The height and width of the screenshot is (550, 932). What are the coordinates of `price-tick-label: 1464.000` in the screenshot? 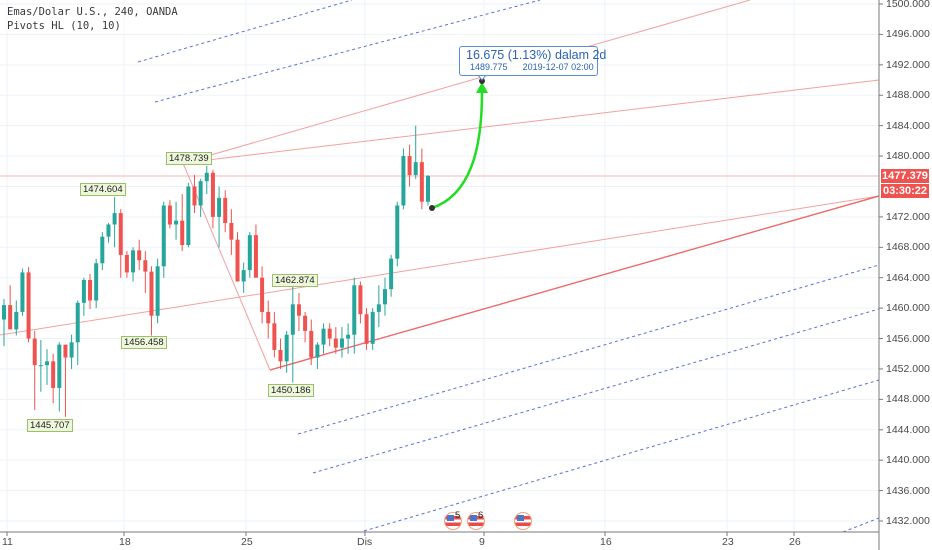 It's located at (908, 277).